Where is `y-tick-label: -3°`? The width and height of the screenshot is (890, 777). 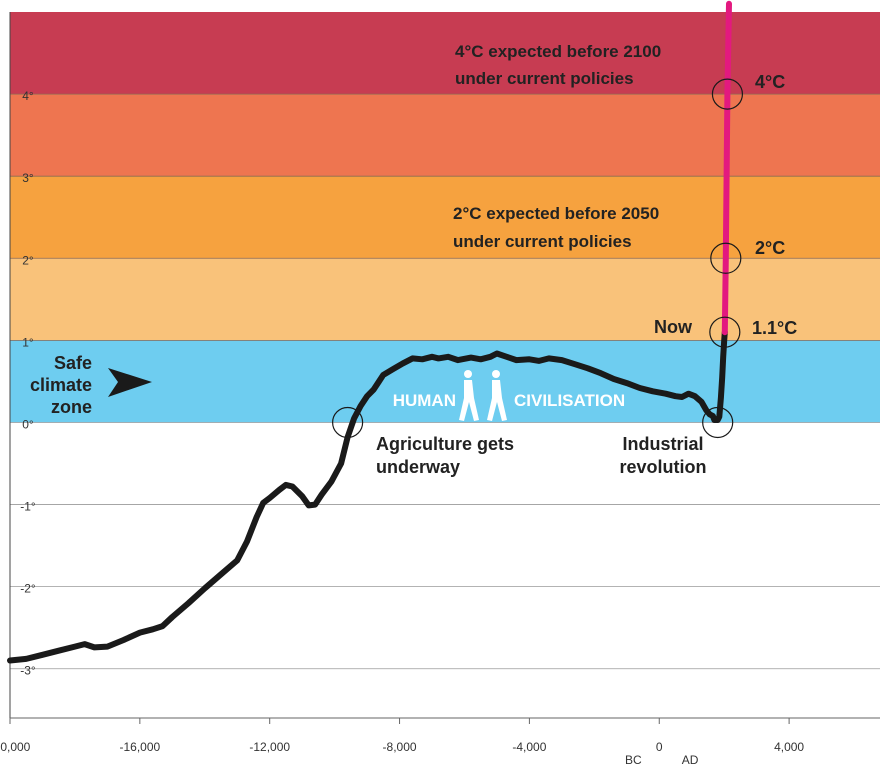
y-tick-label: -3° is located at coordinates (28, 671).